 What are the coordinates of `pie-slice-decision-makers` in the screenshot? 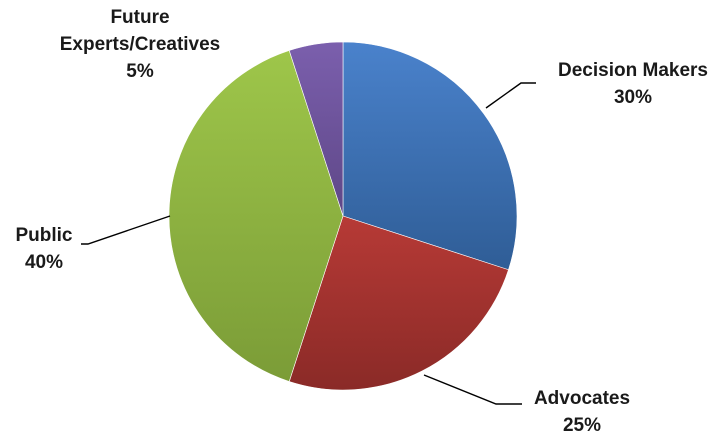 It's located at (430, 156).